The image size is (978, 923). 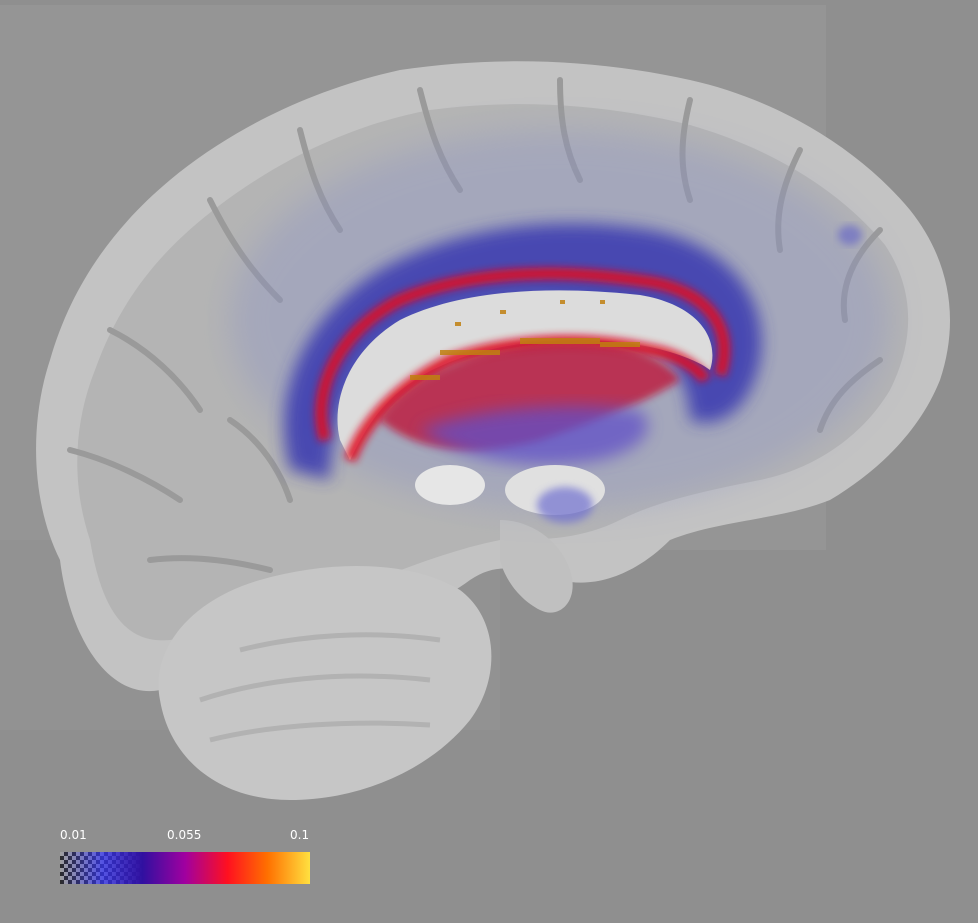 I want to click on overlay-purple-lower, so click(x=534, y=435).